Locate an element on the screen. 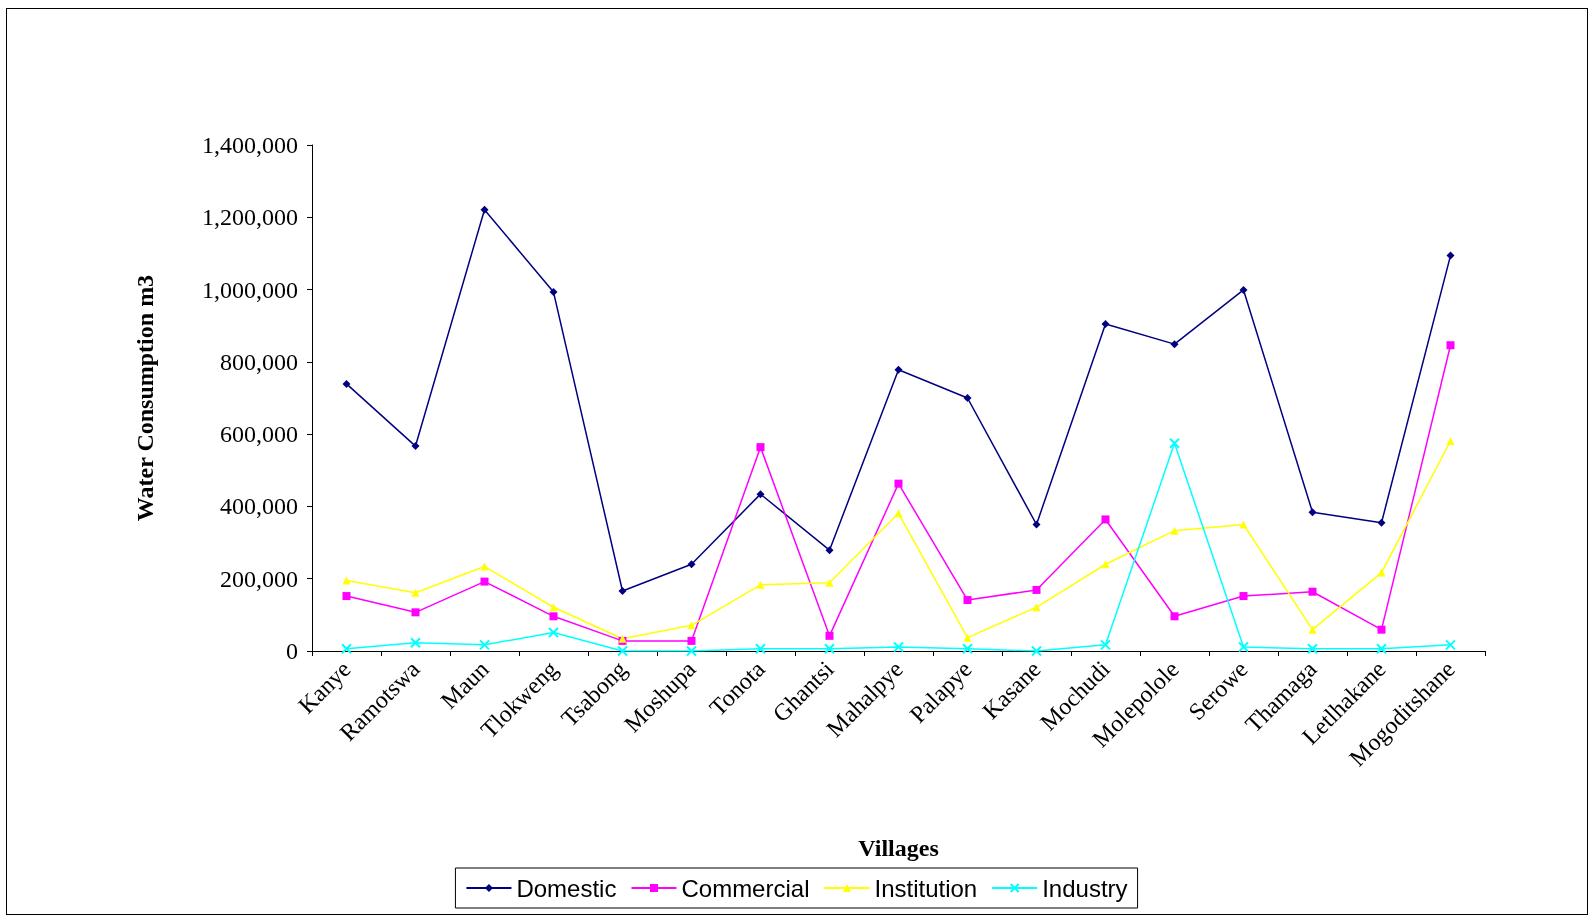  legend-label: Institution is located at coordinates (926, 888).